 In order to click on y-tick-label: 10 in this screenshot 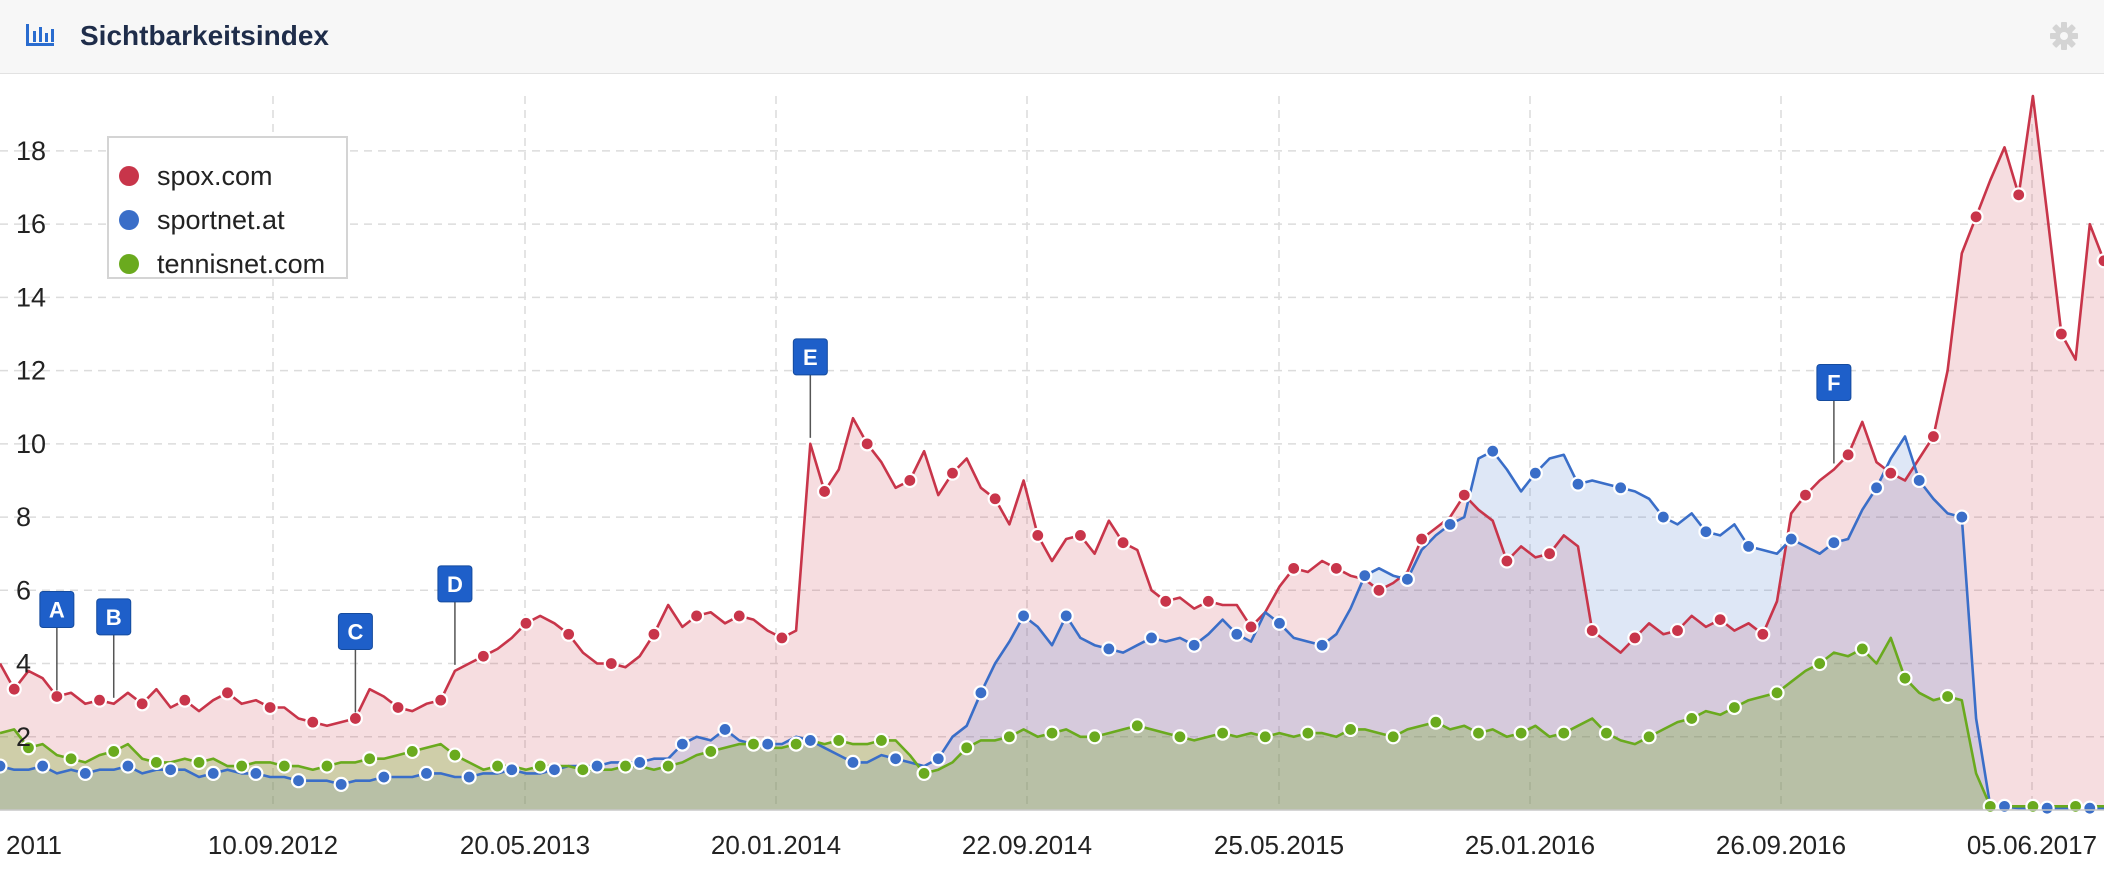, I will do `click(31, 444)`.